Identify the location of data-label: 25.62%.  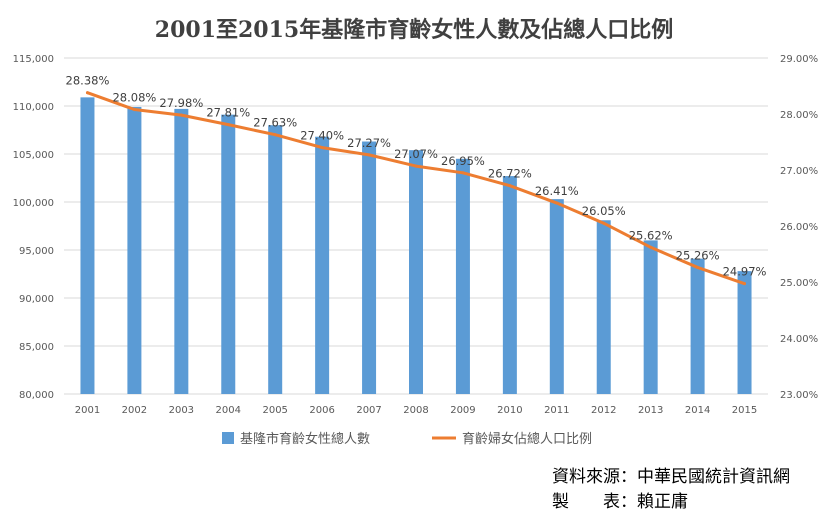
(651, 235).